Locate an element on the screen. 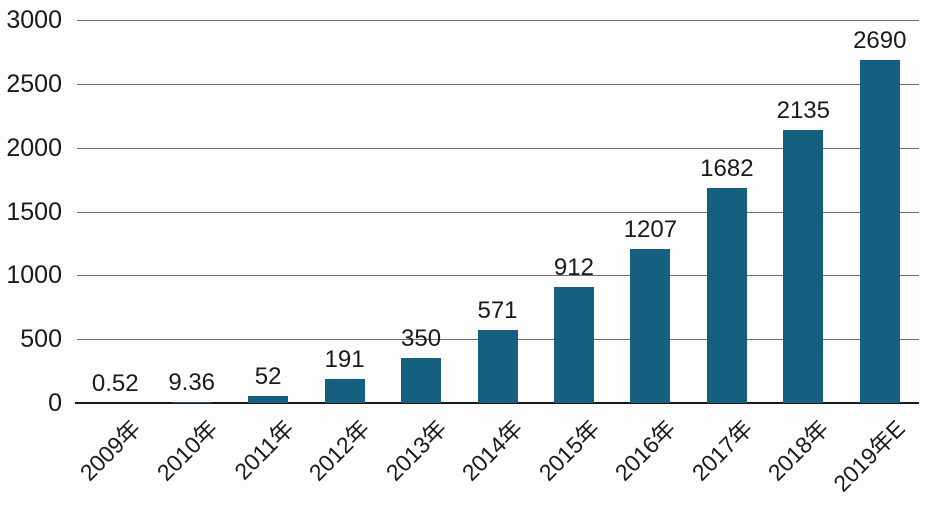  x-tick-label-2013年: 2013年 is located at coordinates (416, 450).